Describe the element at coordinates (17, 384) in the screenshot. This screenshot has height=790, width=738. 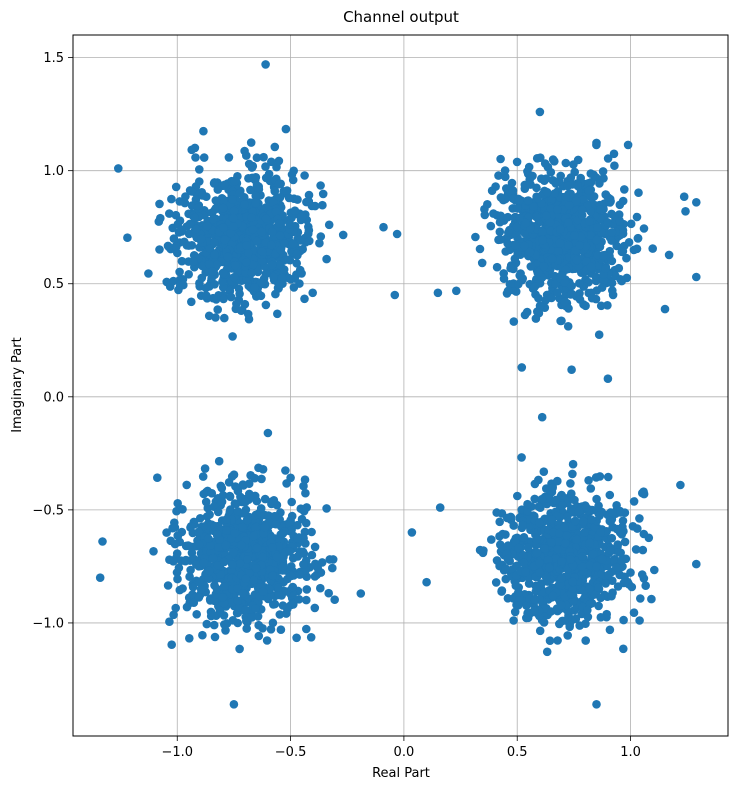
I see `y-axis-label: Imaginary Part` at that location.